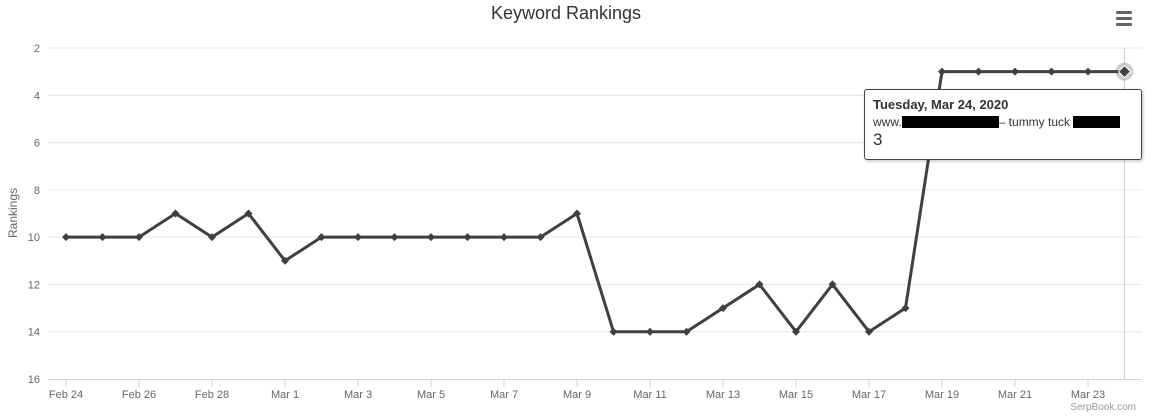 This screenshot has width=1152, height=420. What do you see at coordinates (942, 395) in the screenshot?
I see `x-tick-label: Mar 19` at bounding box center [942, 395].